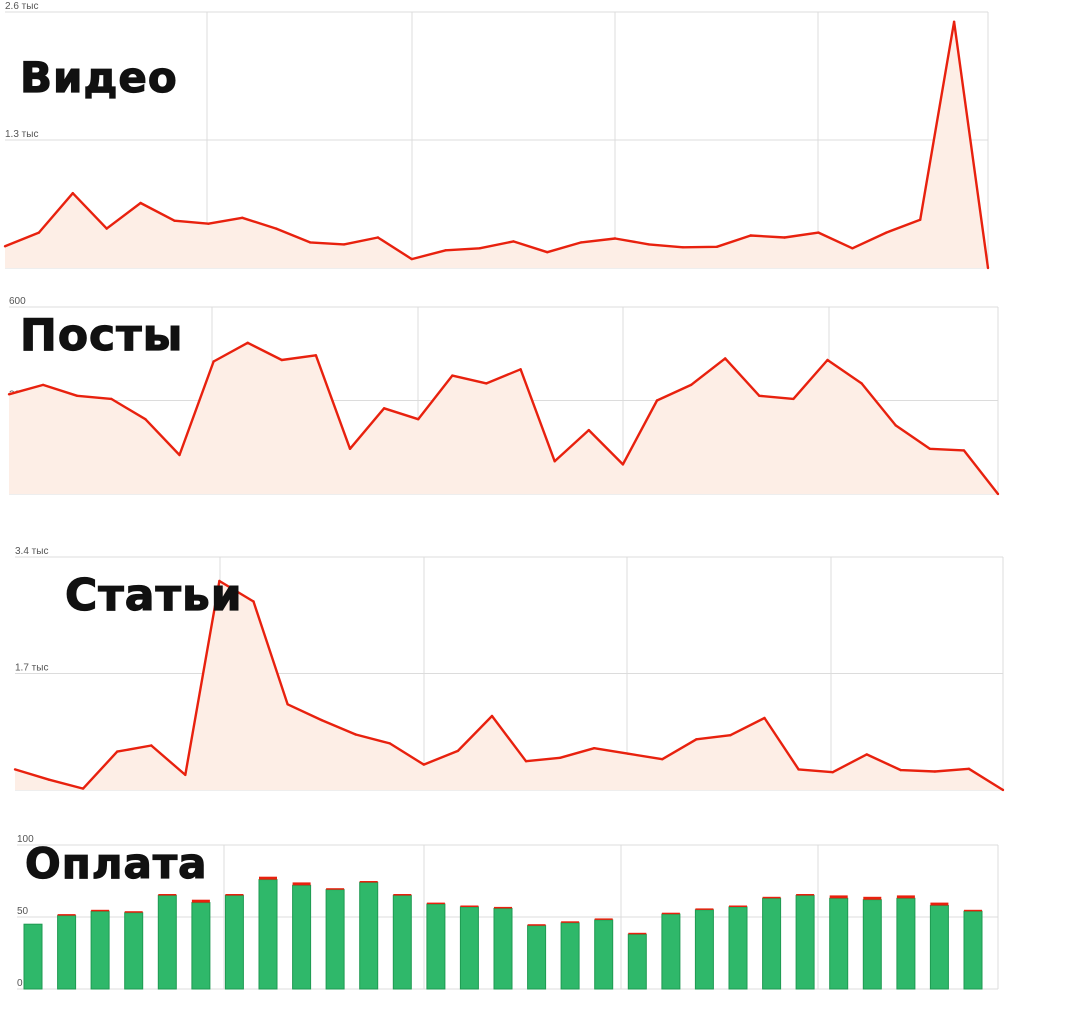 The image size is (1086, 1030). Describe the element at coordinates (508, 912) in the screenshot. I see `payment-chart-panel: 100 50 0 Оплата` at that location.